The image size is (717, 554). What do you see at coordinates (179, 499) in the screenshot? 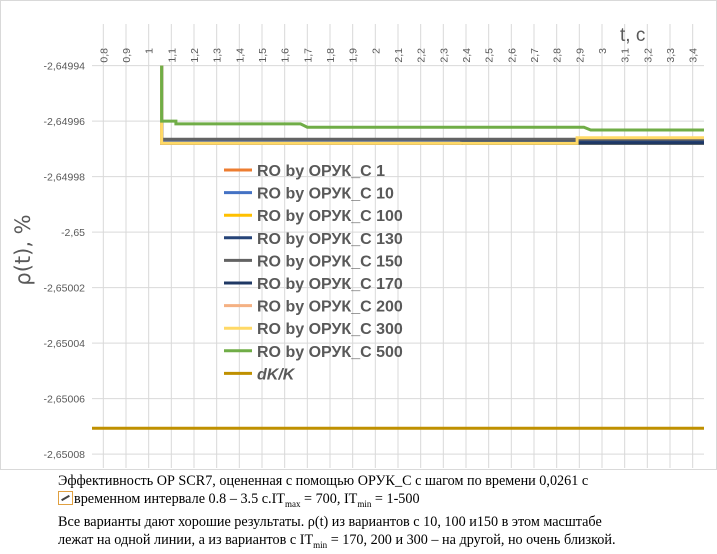
I see `caption-line-2-a: временном интервале 0.8 – 3.5 с.IT` at bounding box center [179, 499].